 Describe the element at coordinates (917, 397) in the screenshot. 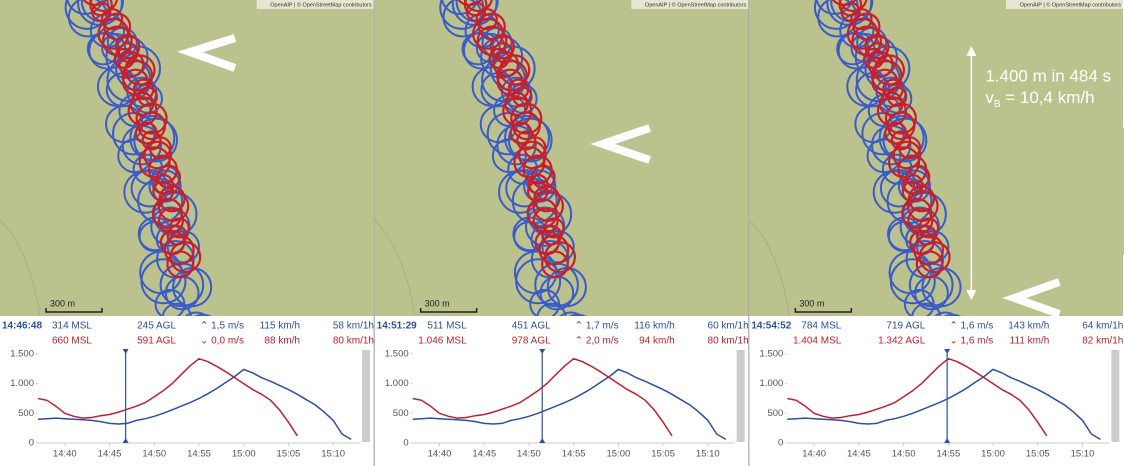

I see `altitude-line` at that location.